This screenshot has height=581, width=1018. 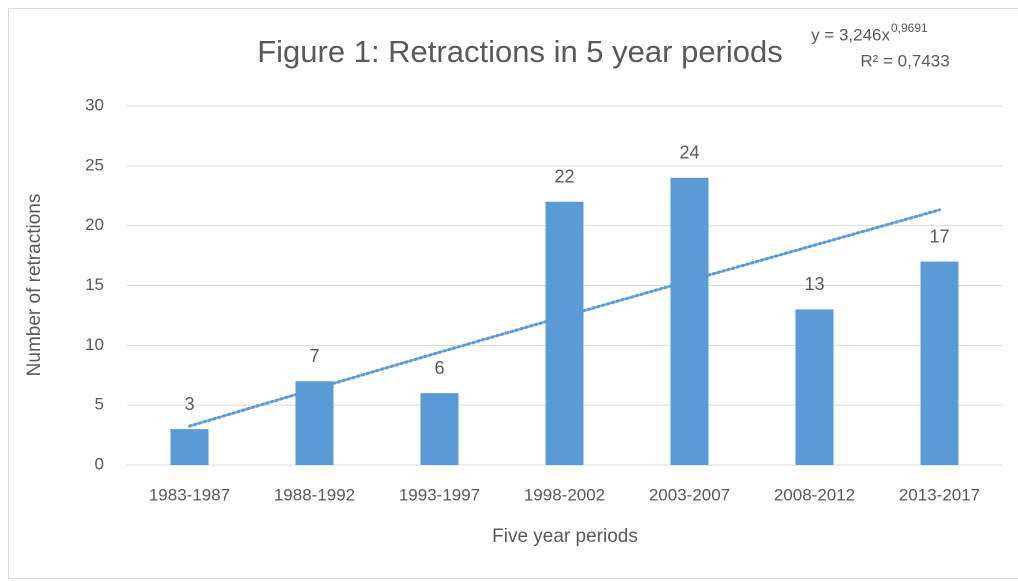 What do you see at coordinates (939, 236) in the screenshot?
I see `data-label: 17` at bounding box center [939, 236].